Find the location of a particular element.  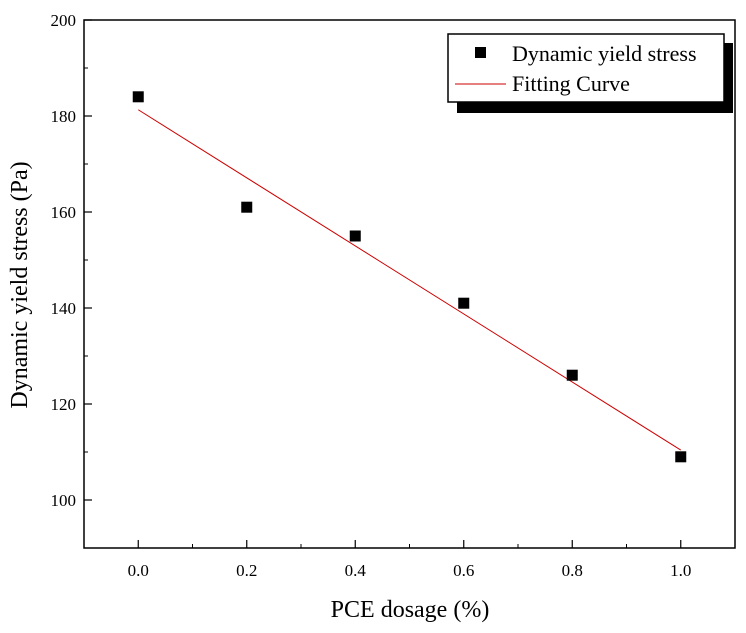

x-tick-label: 0.4 is located at coordinates (356, 570).